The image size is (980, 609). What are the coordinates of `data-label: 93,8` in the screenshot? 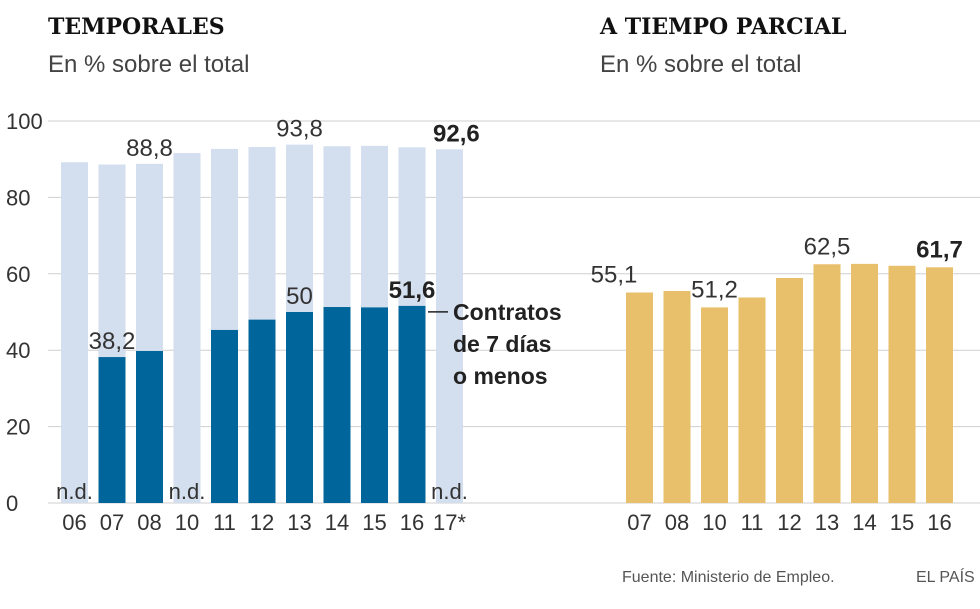 It's located at (299, 129).